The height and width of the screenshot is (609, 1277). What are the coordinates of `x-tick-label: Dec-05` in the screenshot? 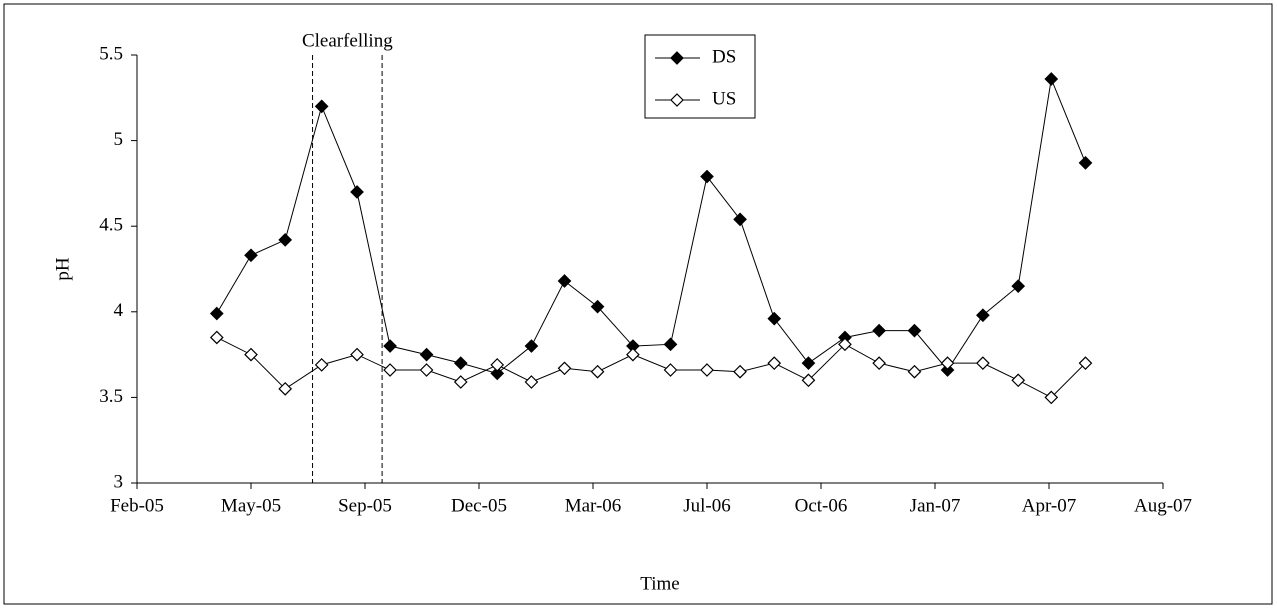 It's located at (479, 505).